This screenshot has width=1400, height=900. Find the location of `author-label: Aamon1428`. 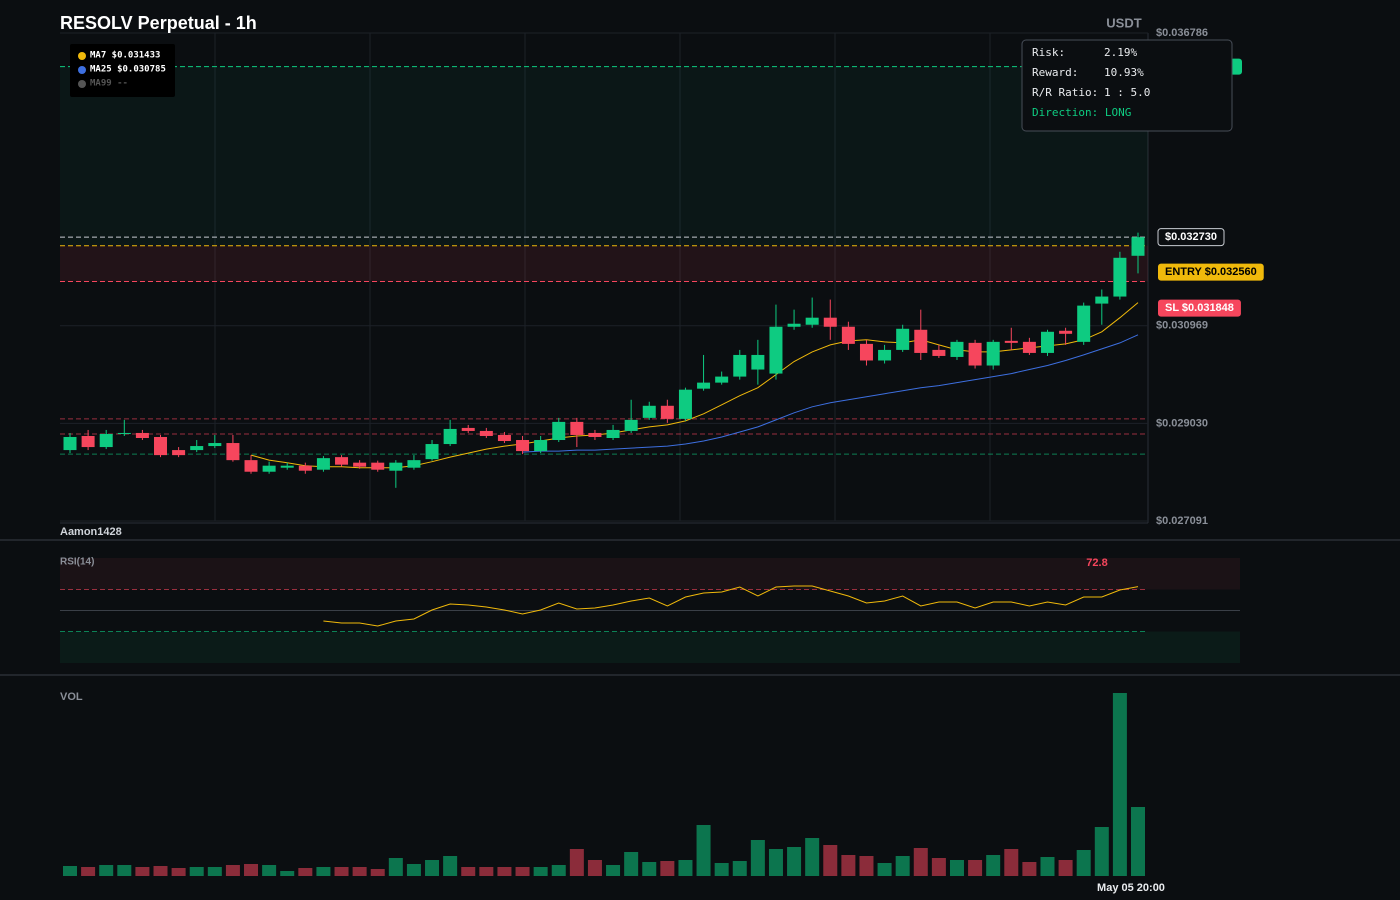

author-label: Aamon1428 is located at coordinates (91, 532).